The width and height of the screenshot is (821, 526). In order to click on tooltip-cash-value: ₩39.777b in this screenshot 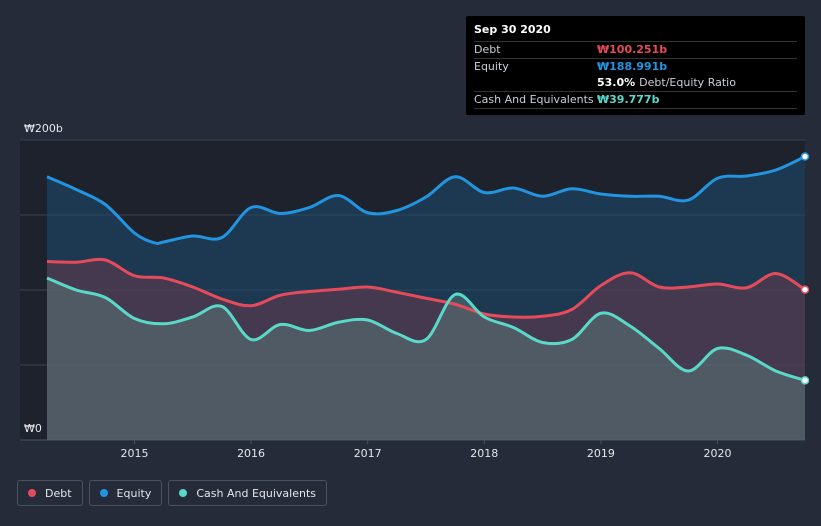, I will do `click(628, 99)`.